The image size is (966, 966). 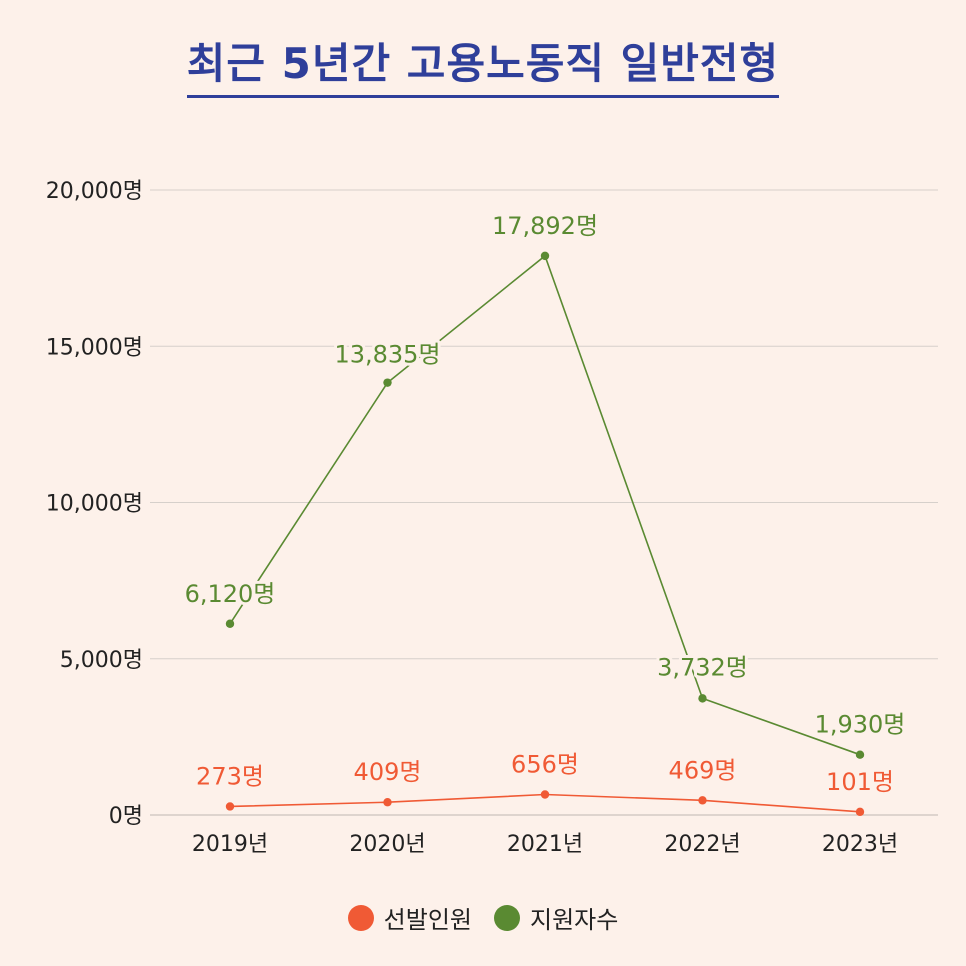 What do you see at coordinates (387, 355) in the screenshot?
I see `data-label: 13,835명` at bounding box center [387, 355].